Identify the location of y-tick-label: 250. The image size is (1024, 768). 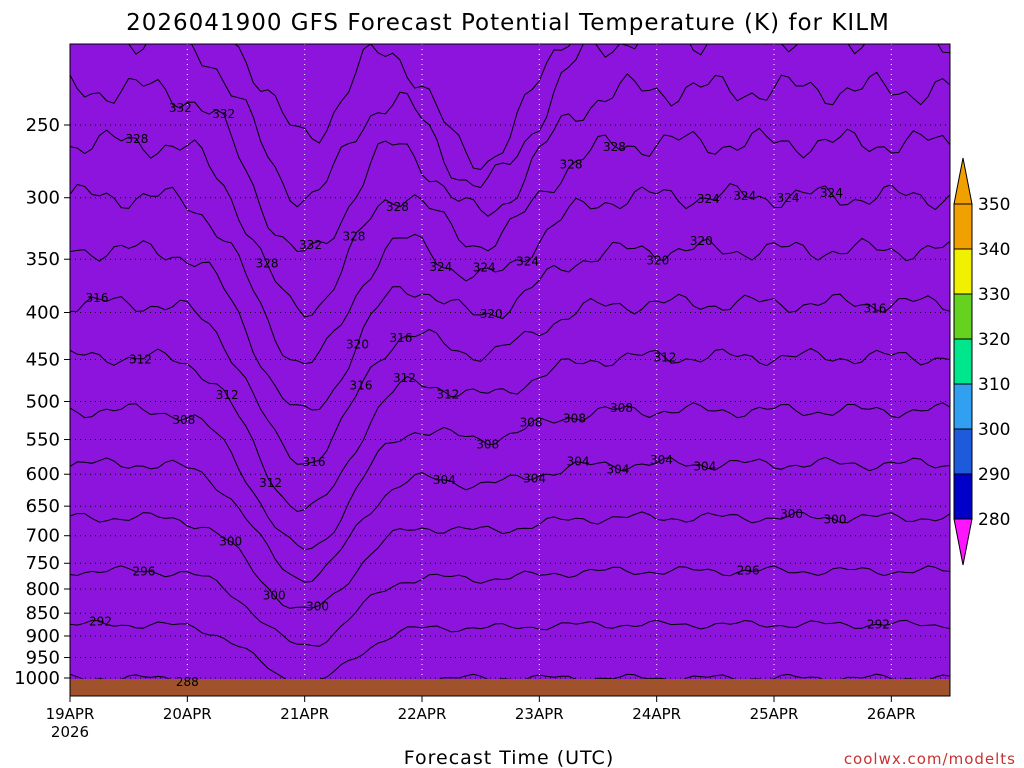
(43, 125).